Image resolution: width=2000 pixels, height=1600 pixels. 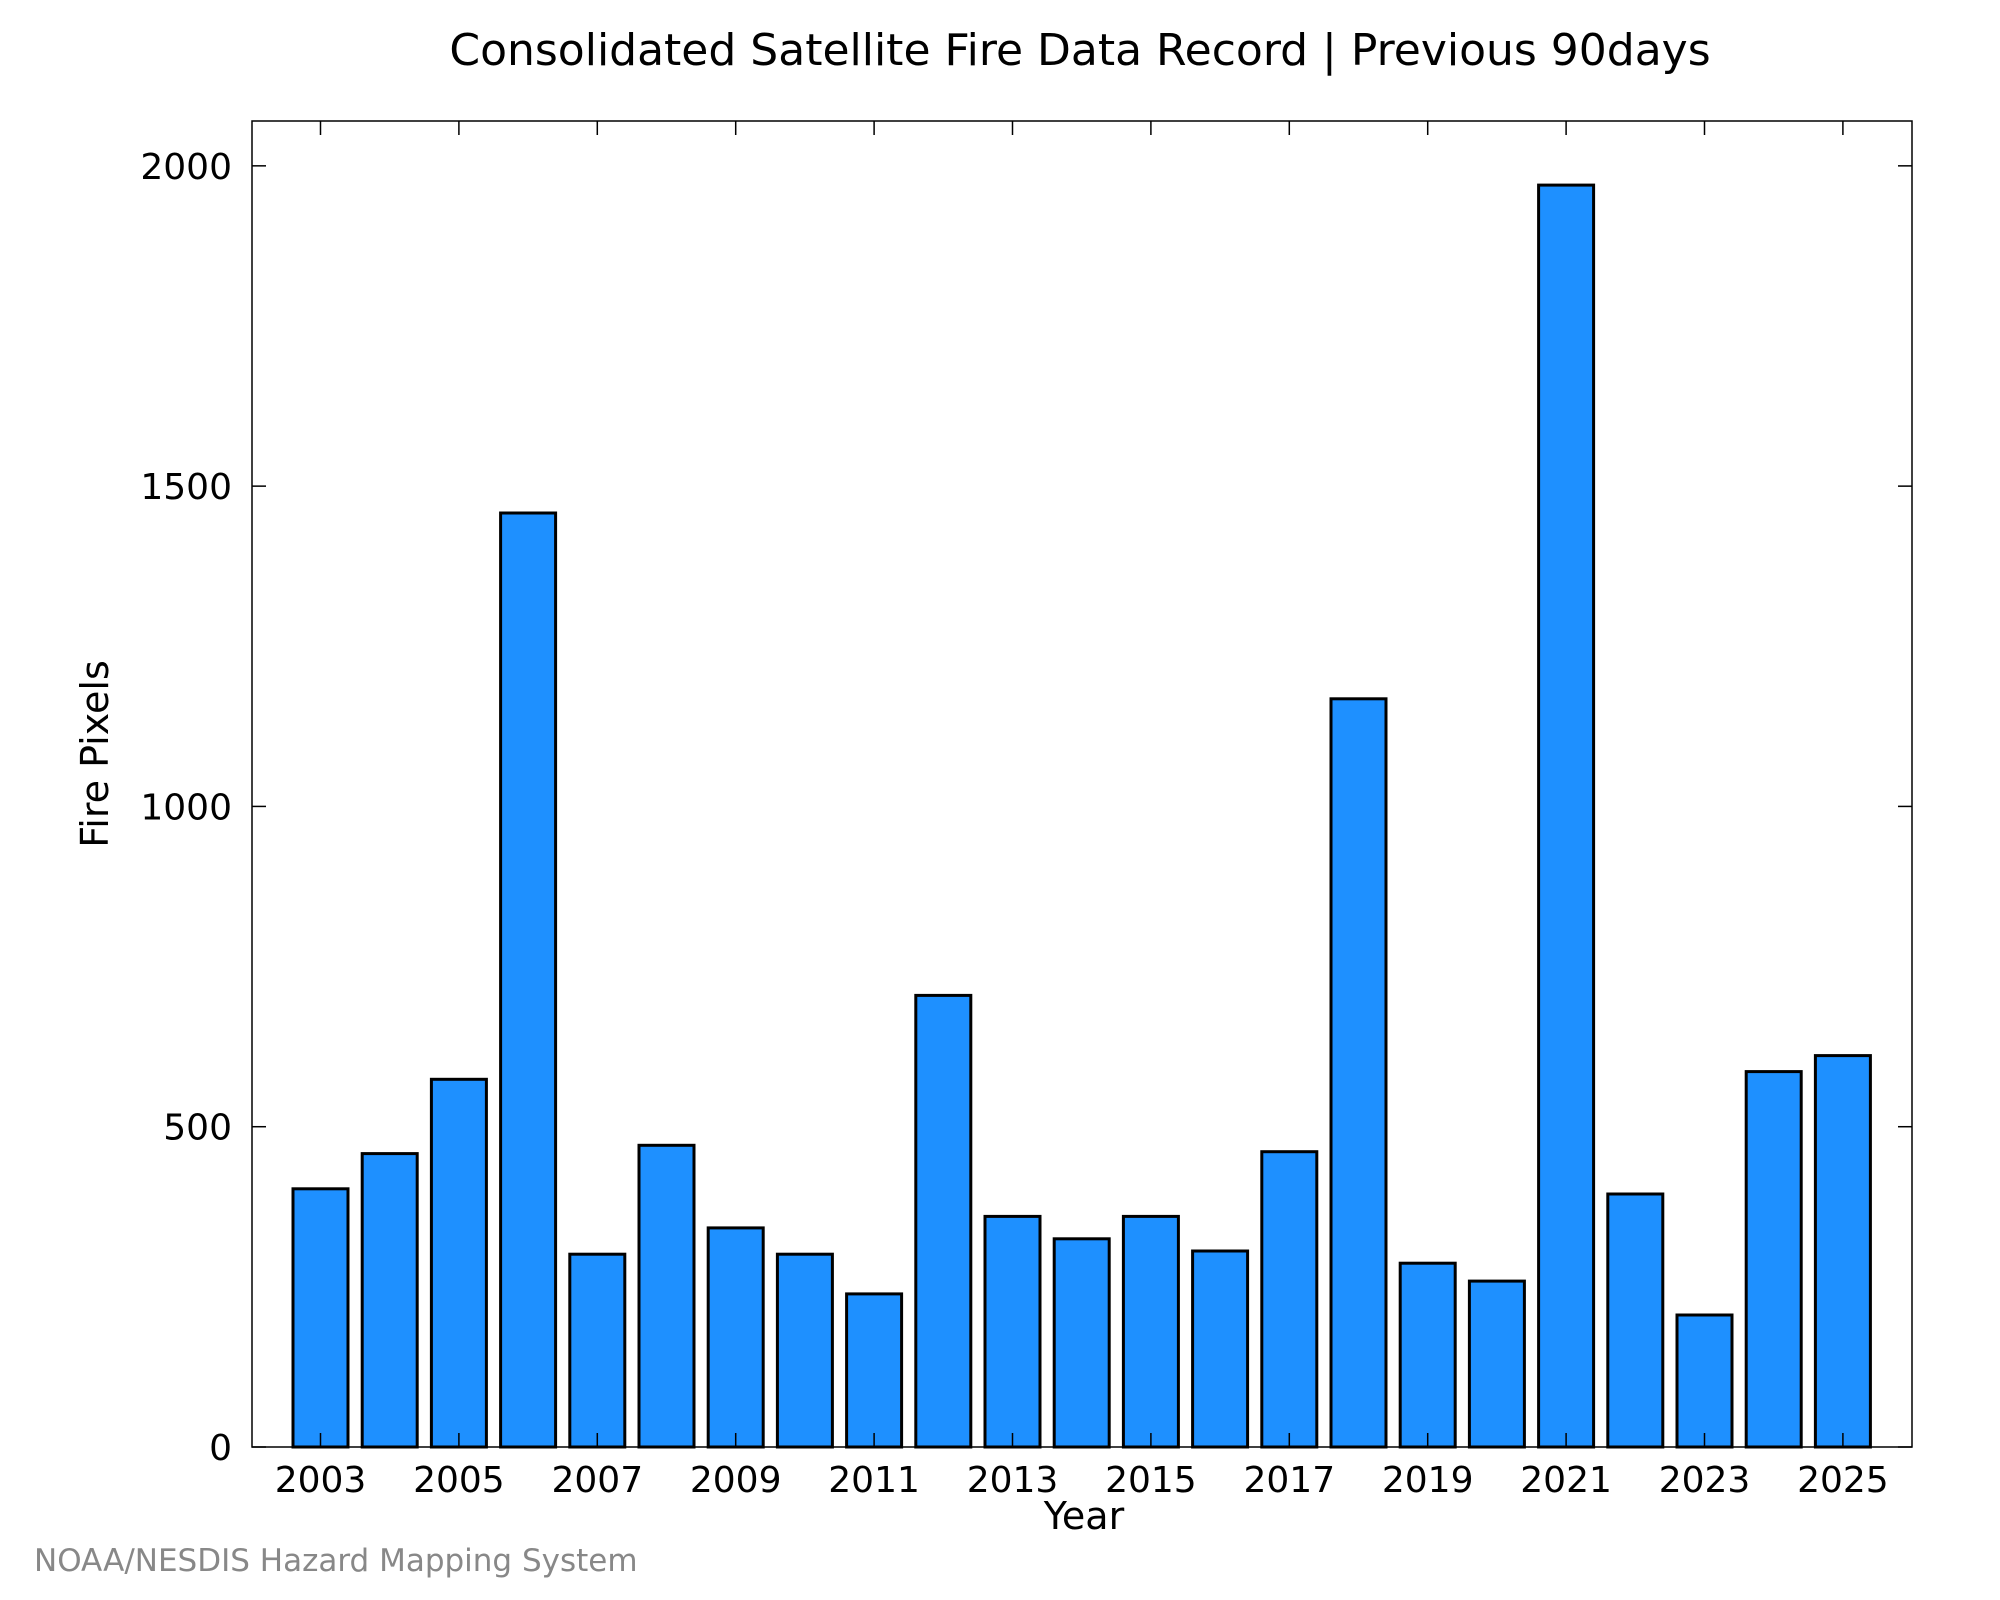 I want to click on bar-2023, so click(x=1704, y=1381).